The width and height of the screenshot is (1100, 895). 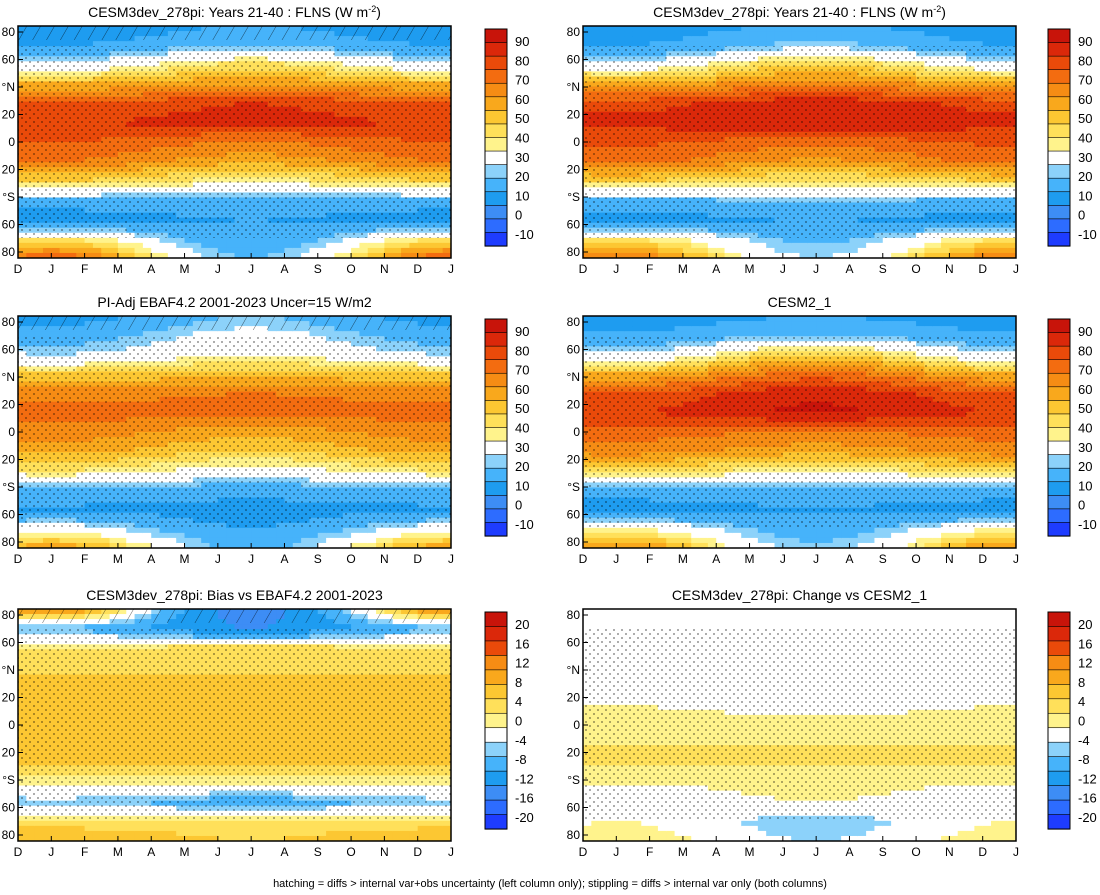 What do you see at coordinates (234, 142) in the screenshot?
I see `stippling-overlay` at bounding box center [234, 142].